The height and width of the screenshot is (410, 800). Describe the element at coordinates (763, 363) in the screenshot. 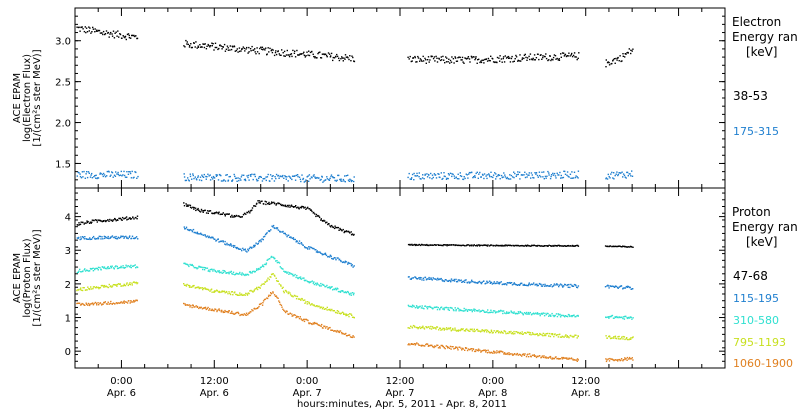

I see `proton-legend-1060-1900: 1060-1900` at that location.